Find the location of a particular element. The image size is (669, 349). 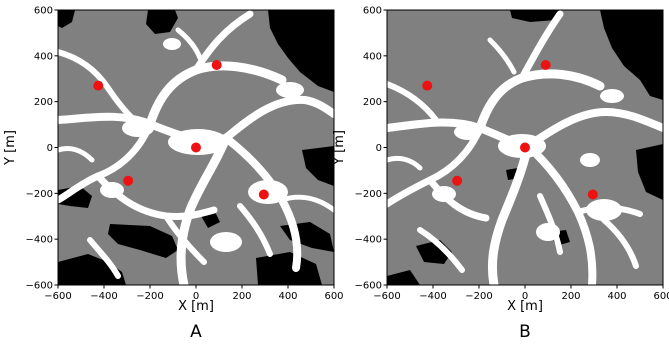

panel-b-xlabel: X [m] is located at coordinates (525, 306).